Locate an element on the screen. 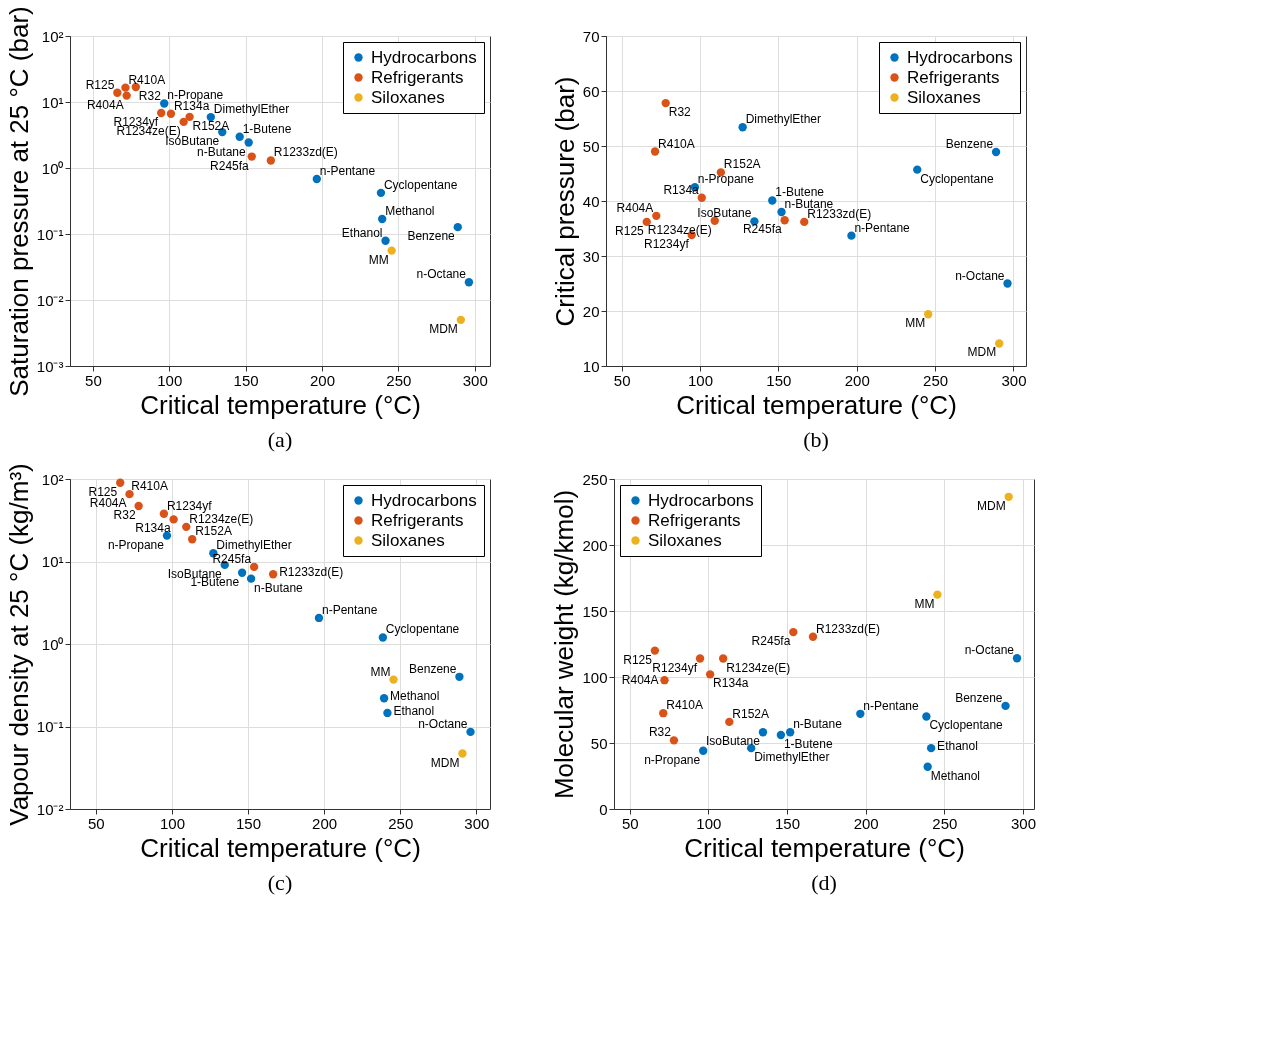 The height and width of the screenshot is (1060, 1270). y-tick-label: 10⁻¹ is located at coordinates (50, 726).